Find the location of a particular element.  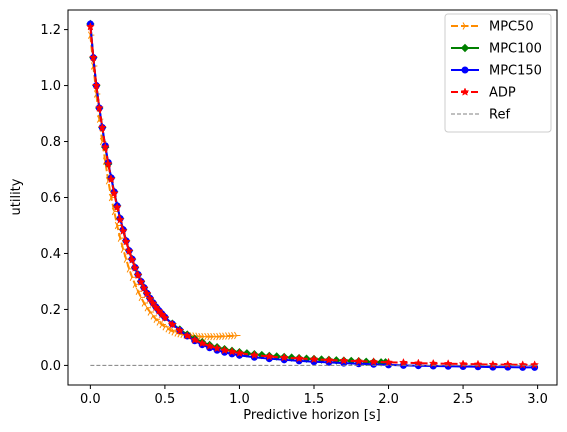

legend-label-ref: Ref is located at coordinates (499, 115).